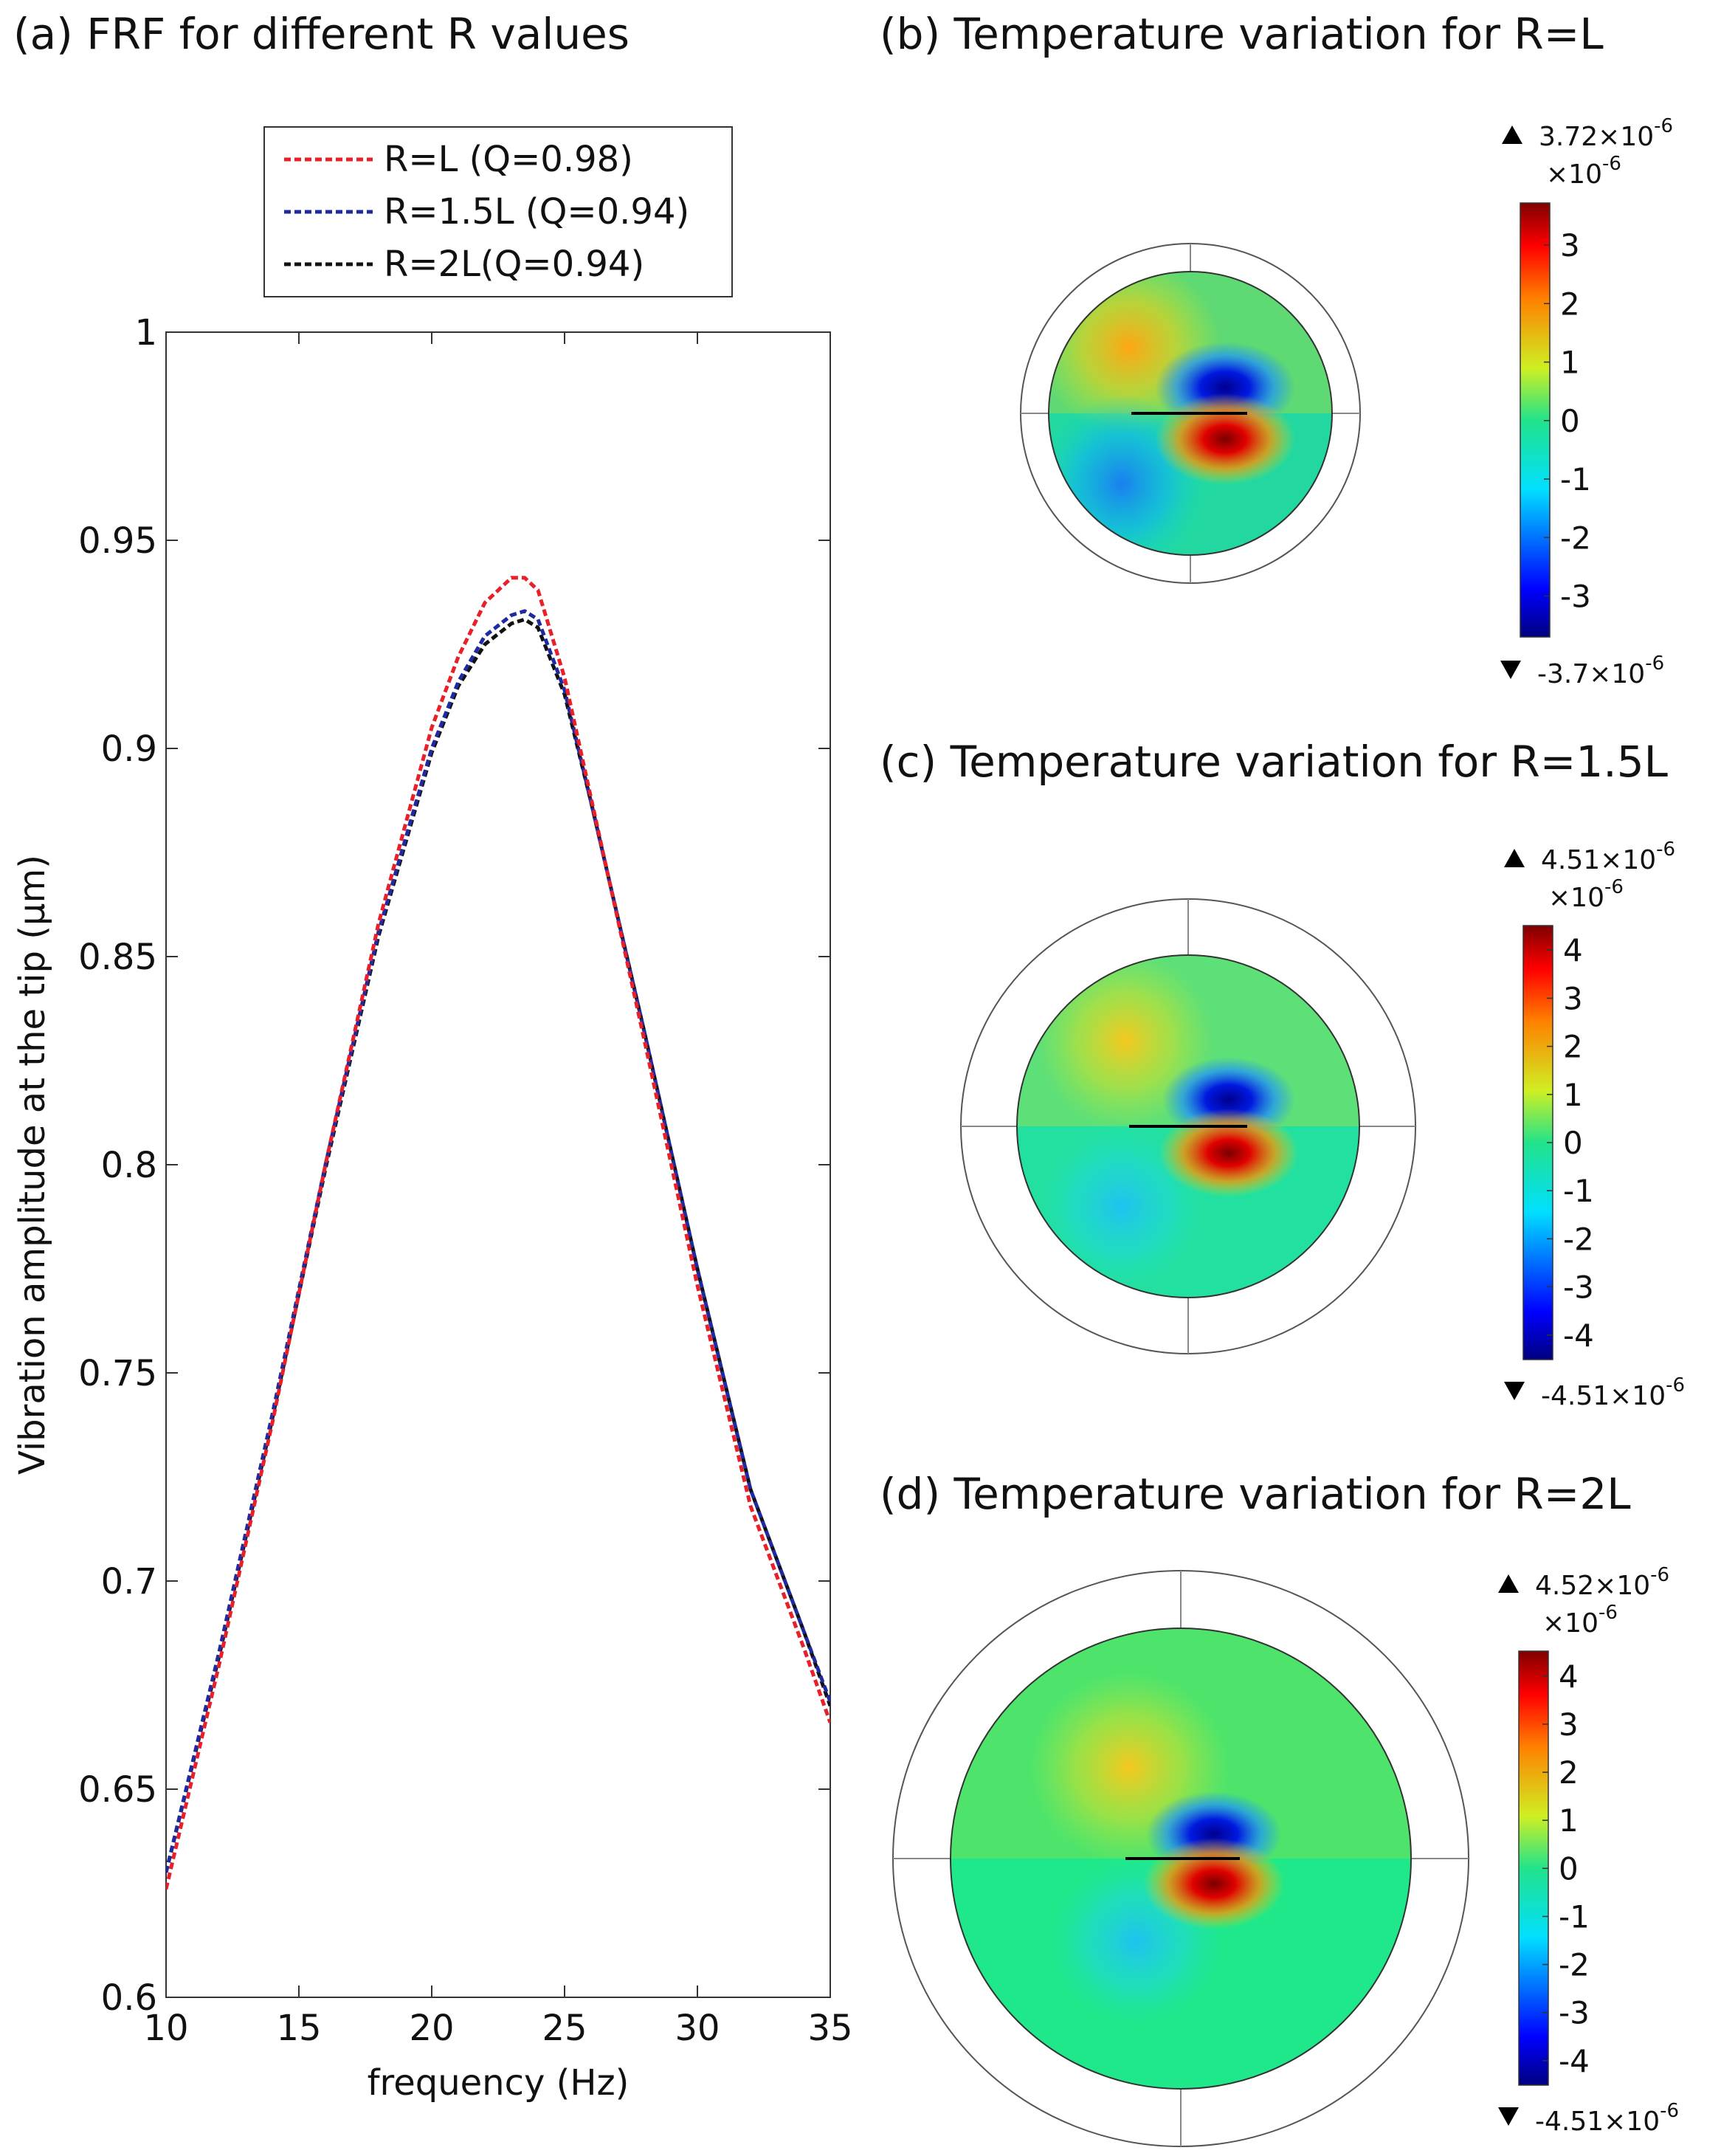  I want to click on colorbar-max-d: 4.52×10⁻⁶, so click(1602, 1583).